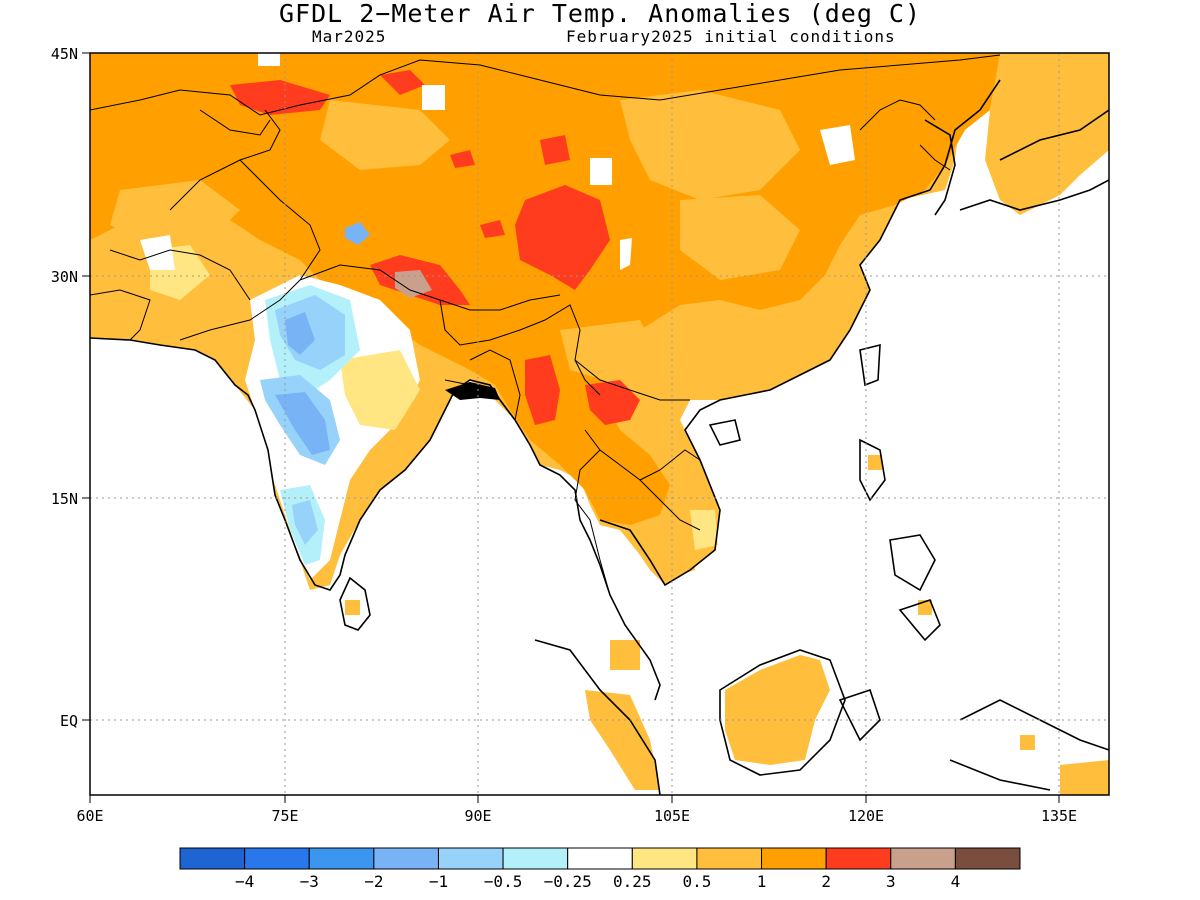  What do you see at coordinates (357, 233) in the screenshot?
I see `anomaly-blue-spot` at bounding box center [357, 233].